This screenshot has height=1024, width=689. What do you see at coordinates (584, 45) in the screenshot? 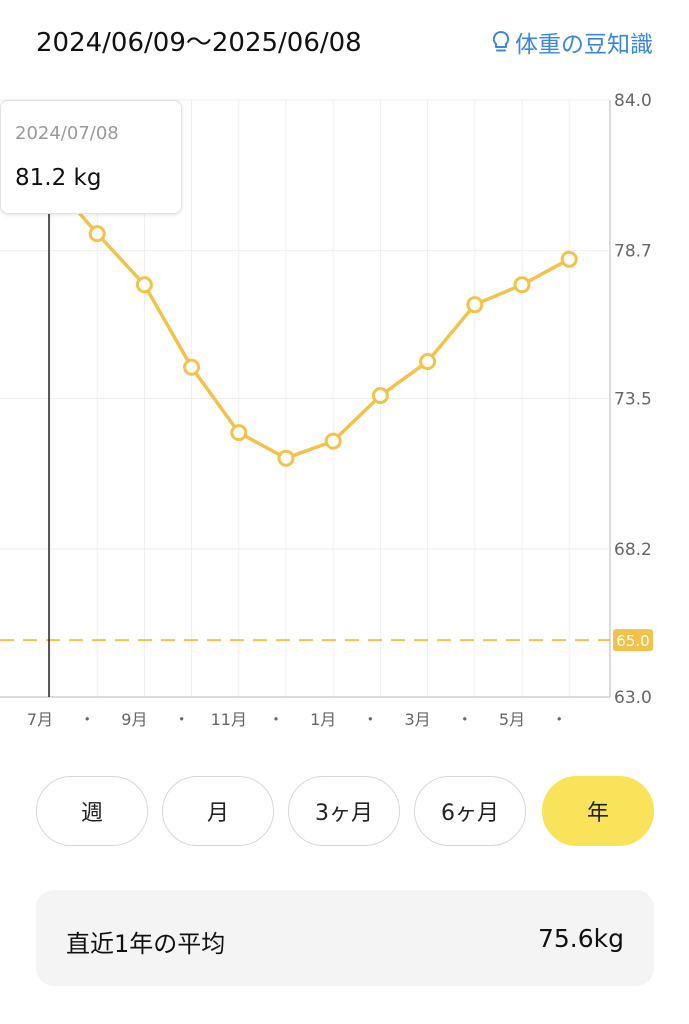
I see `weight-tips-label: 体重の豆知識` at bounding box center [584, 45].